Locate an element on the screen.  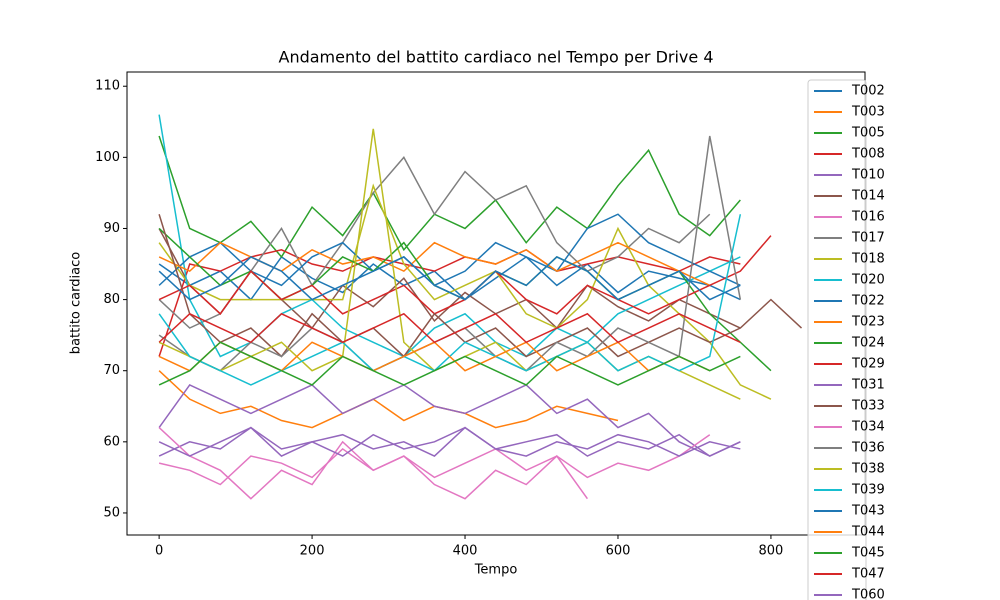
legend-label: T020 is located at coordinates (868, 280).